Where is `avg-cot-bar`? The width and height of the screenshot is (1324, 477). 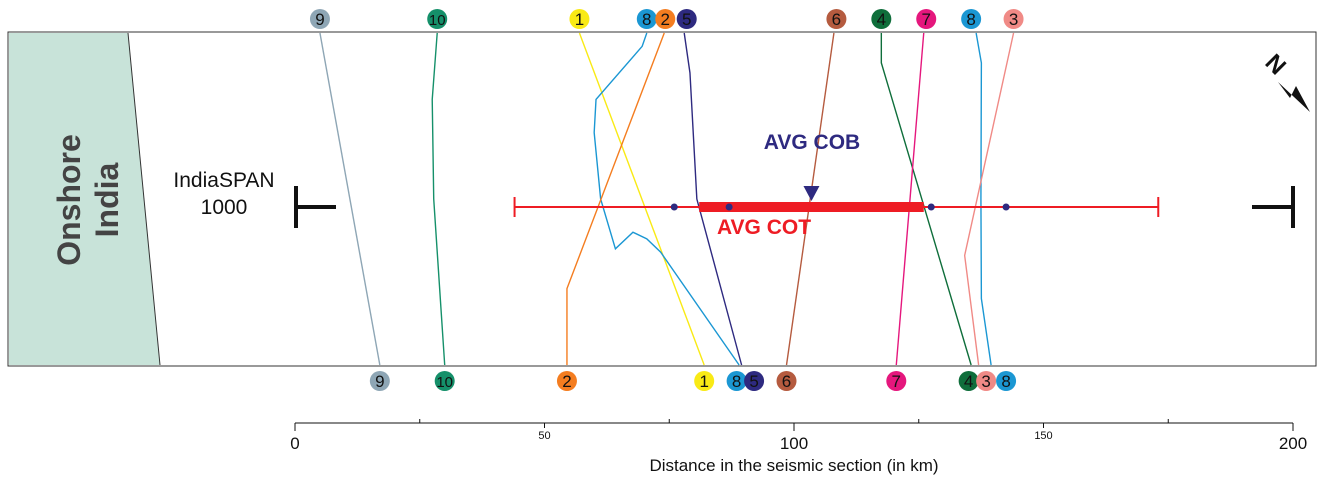
avg-cot-bar is located at coordinates (836, 201).